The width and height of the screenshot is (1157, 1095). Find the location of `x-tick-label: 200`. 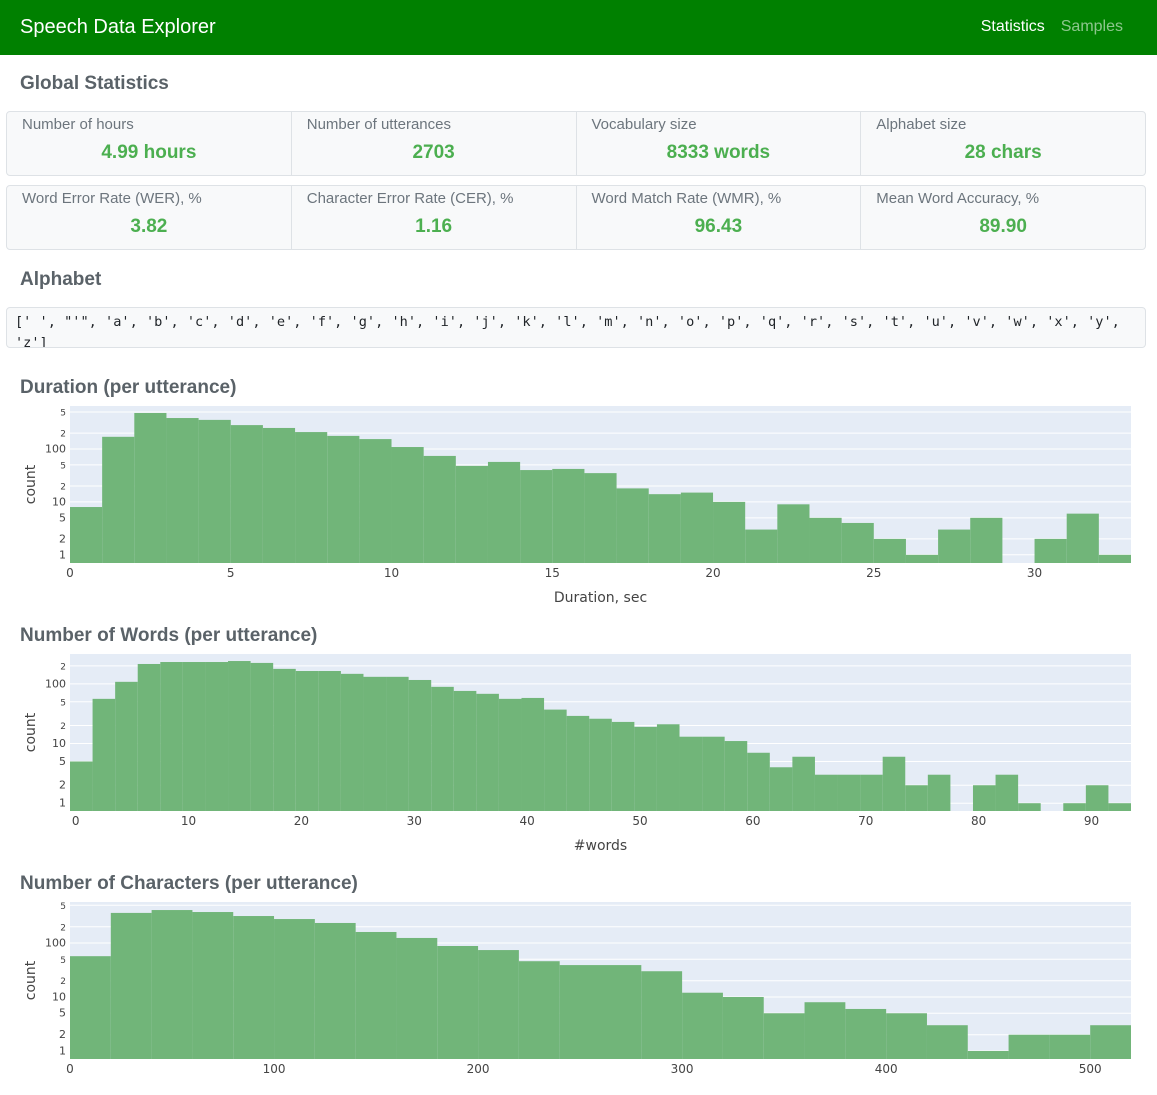

x-tick-label: 200 is located at coordinates (478, 1069).